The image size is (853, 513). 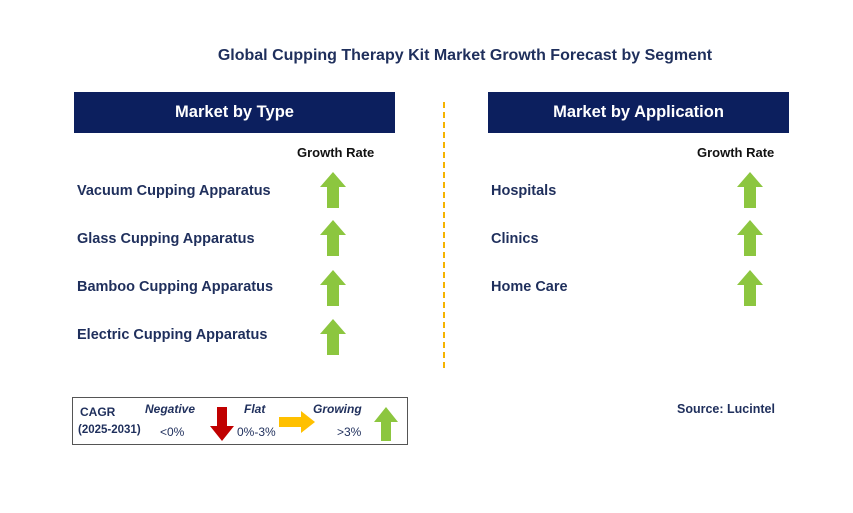 I want to click on flat-right-arrow-icon, so click(x=297, y=422).